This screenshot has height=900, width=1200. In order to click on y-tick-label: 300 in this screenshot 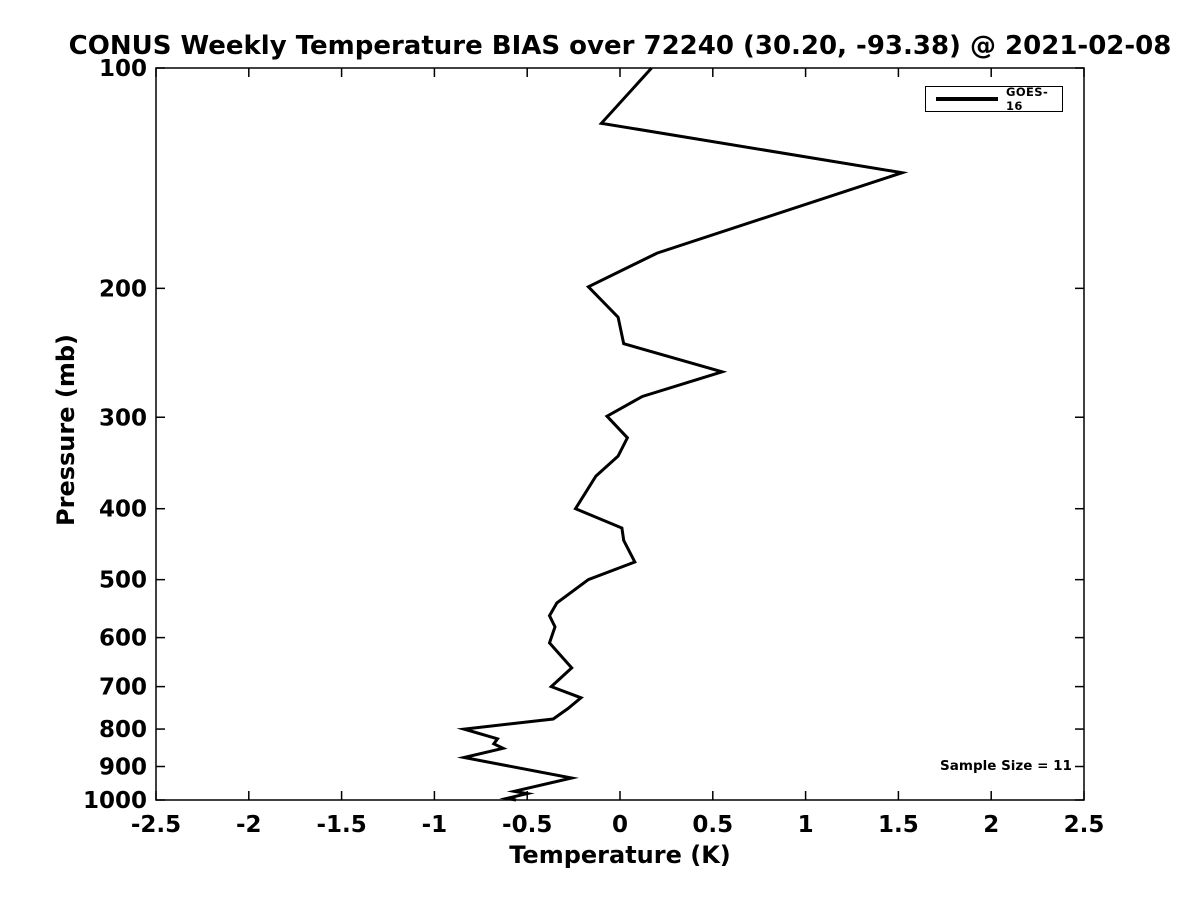, I will do `click(123, 418)`.